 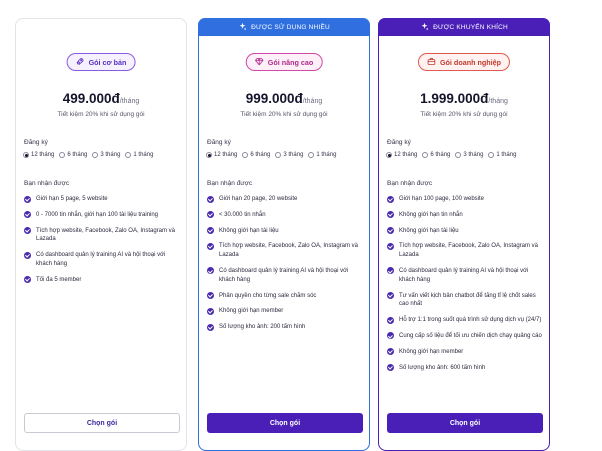 I want to click on rocket-icon, so click(x=80, y=62).